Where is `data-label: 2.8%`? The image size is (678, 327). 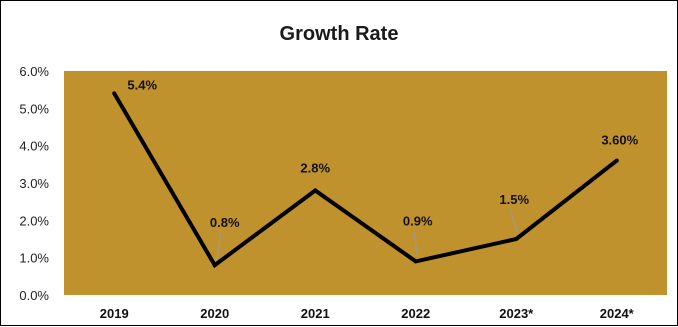
data-label: 2.8% is located at coordinates (315, 167).